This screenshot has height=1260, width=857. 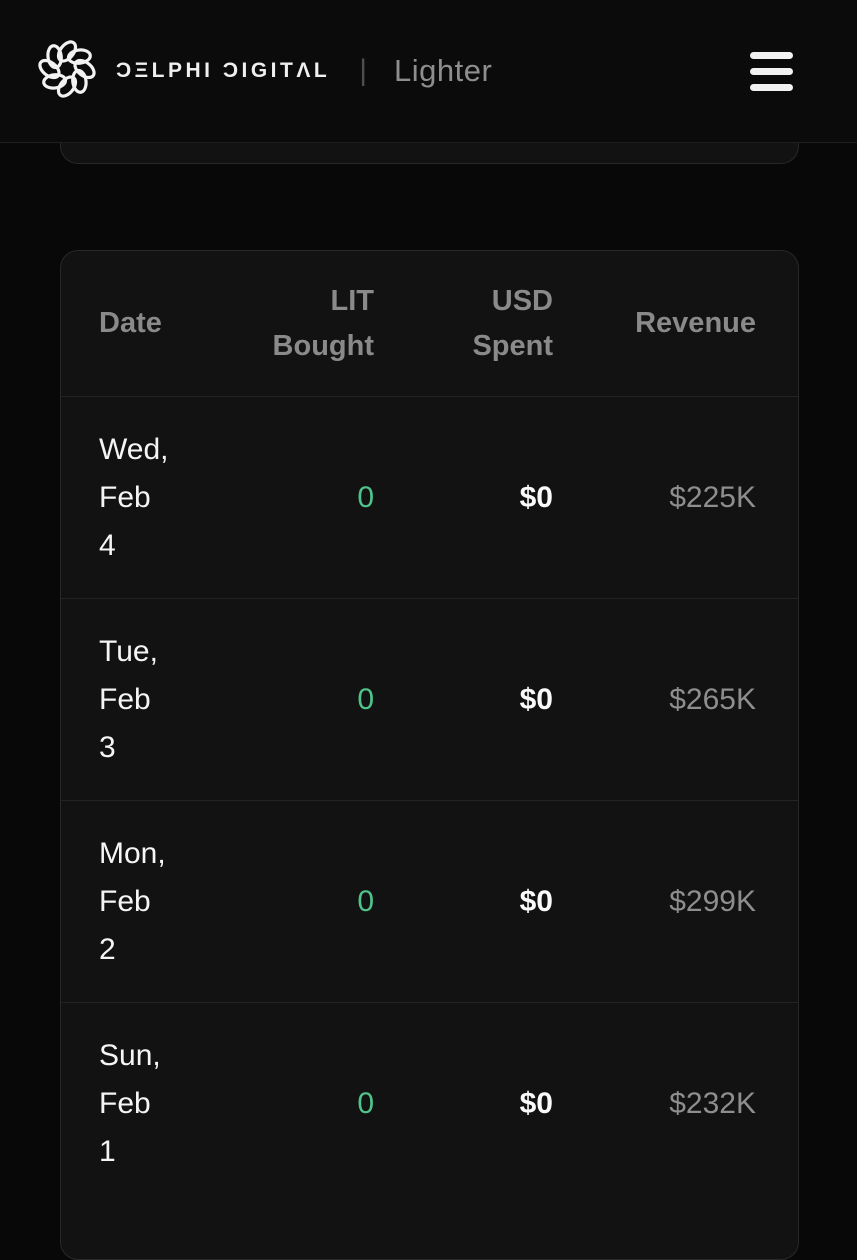 I want to click on table-header-row: Date LIT Bought USD Spent Revenue, so click(x=429, y=324).